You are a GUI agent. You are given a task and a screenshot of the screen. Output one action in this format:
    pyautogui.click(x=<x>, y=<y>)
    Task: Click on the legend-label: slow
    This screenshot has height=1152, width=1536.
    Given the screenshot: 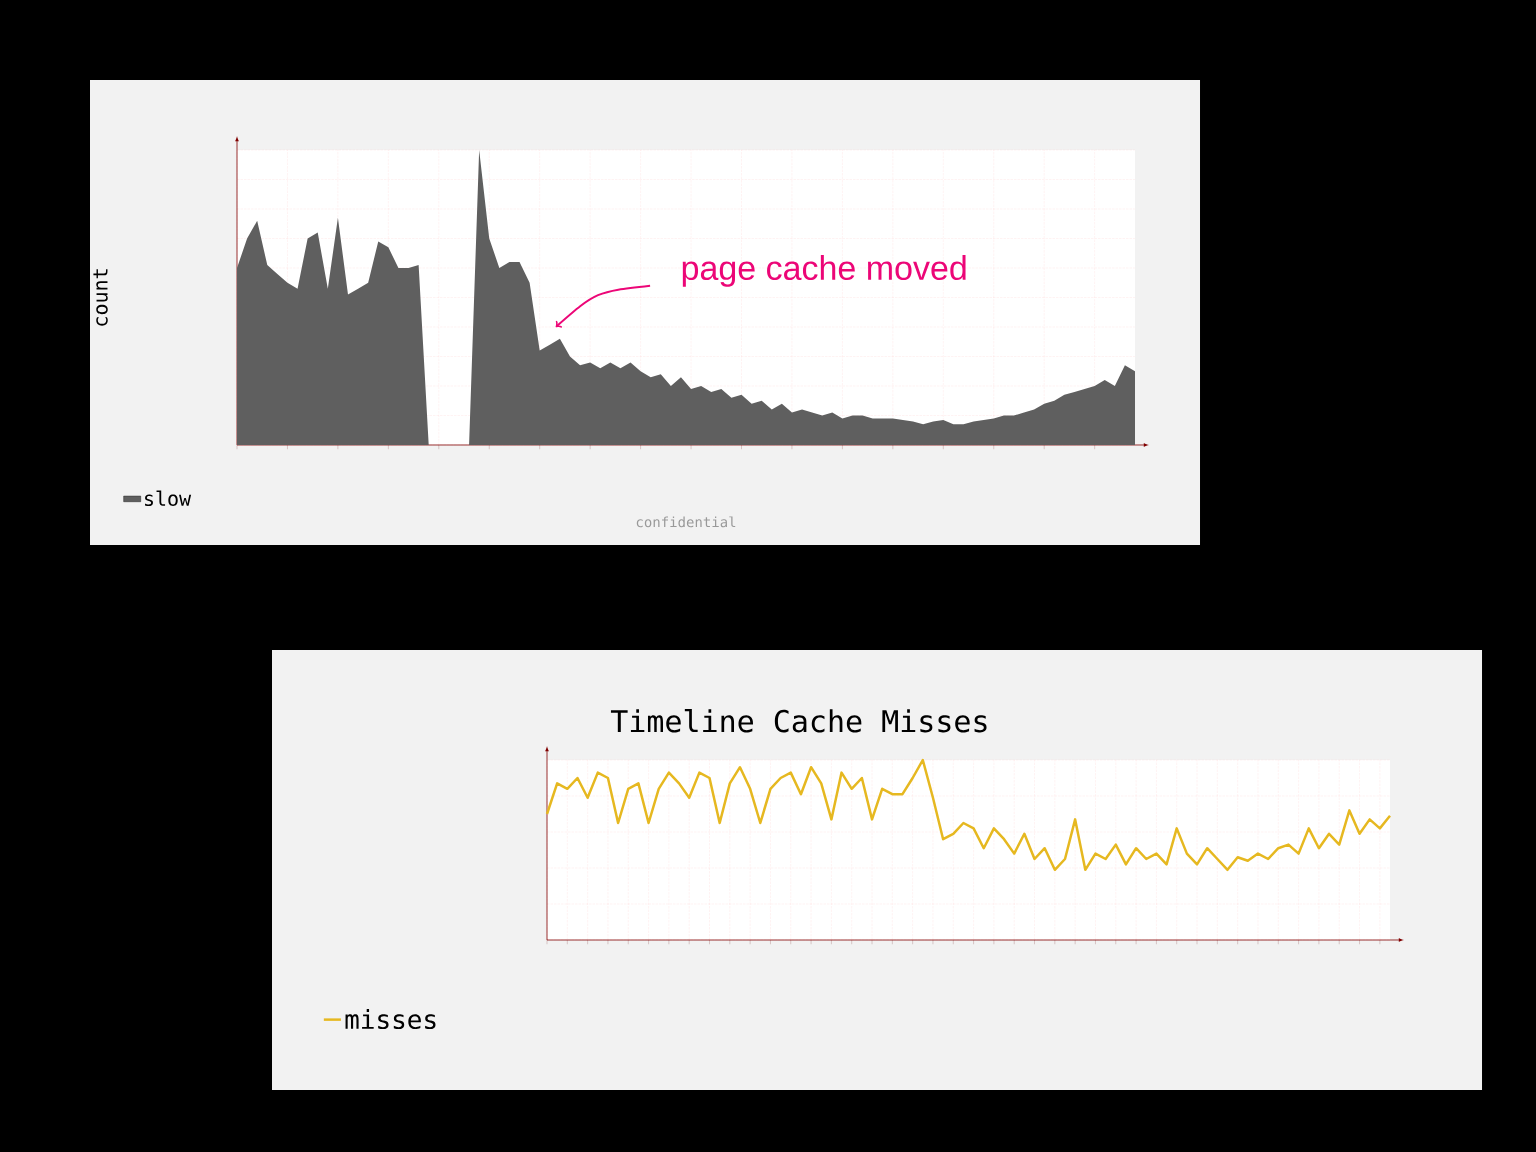 What is the action you would take?
    pyautogui.click(x=168, y=498)
    